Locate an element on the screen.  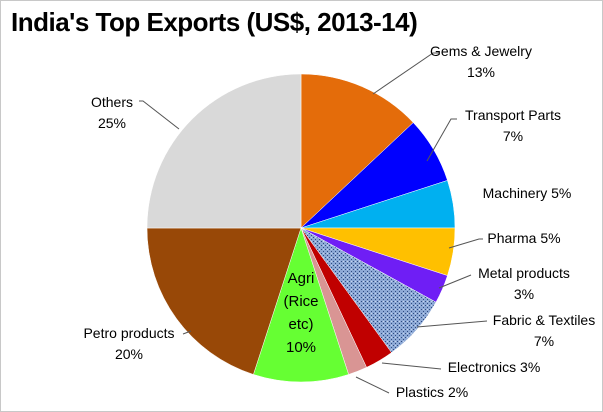
pie-slice-agri-rice-etc is located at coordinates (301, 305).